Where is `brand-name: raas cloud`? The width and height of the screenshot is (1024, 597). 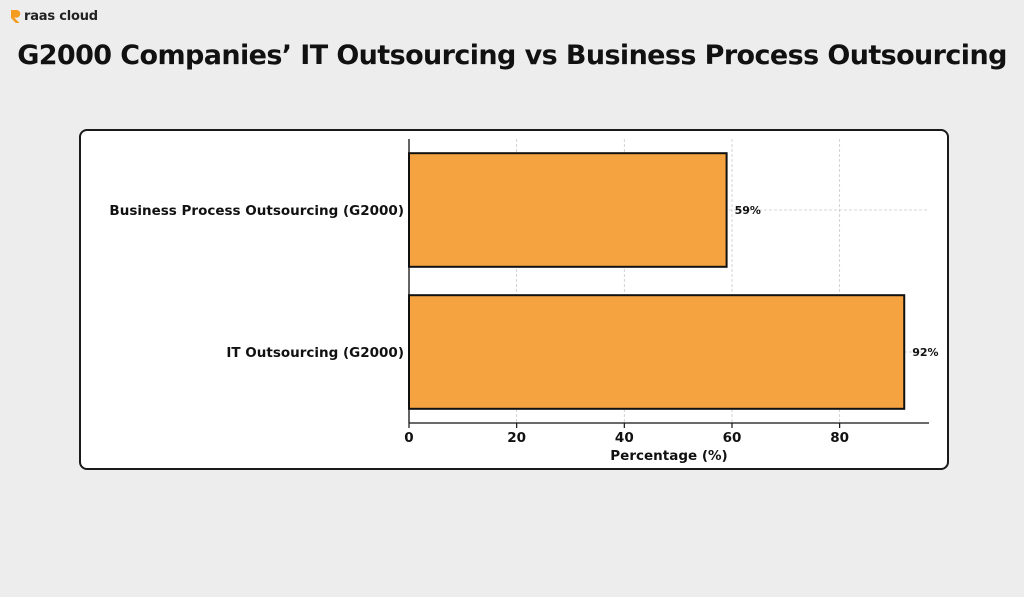
brand-name: raas cloud is located at coordinates (61, 16).